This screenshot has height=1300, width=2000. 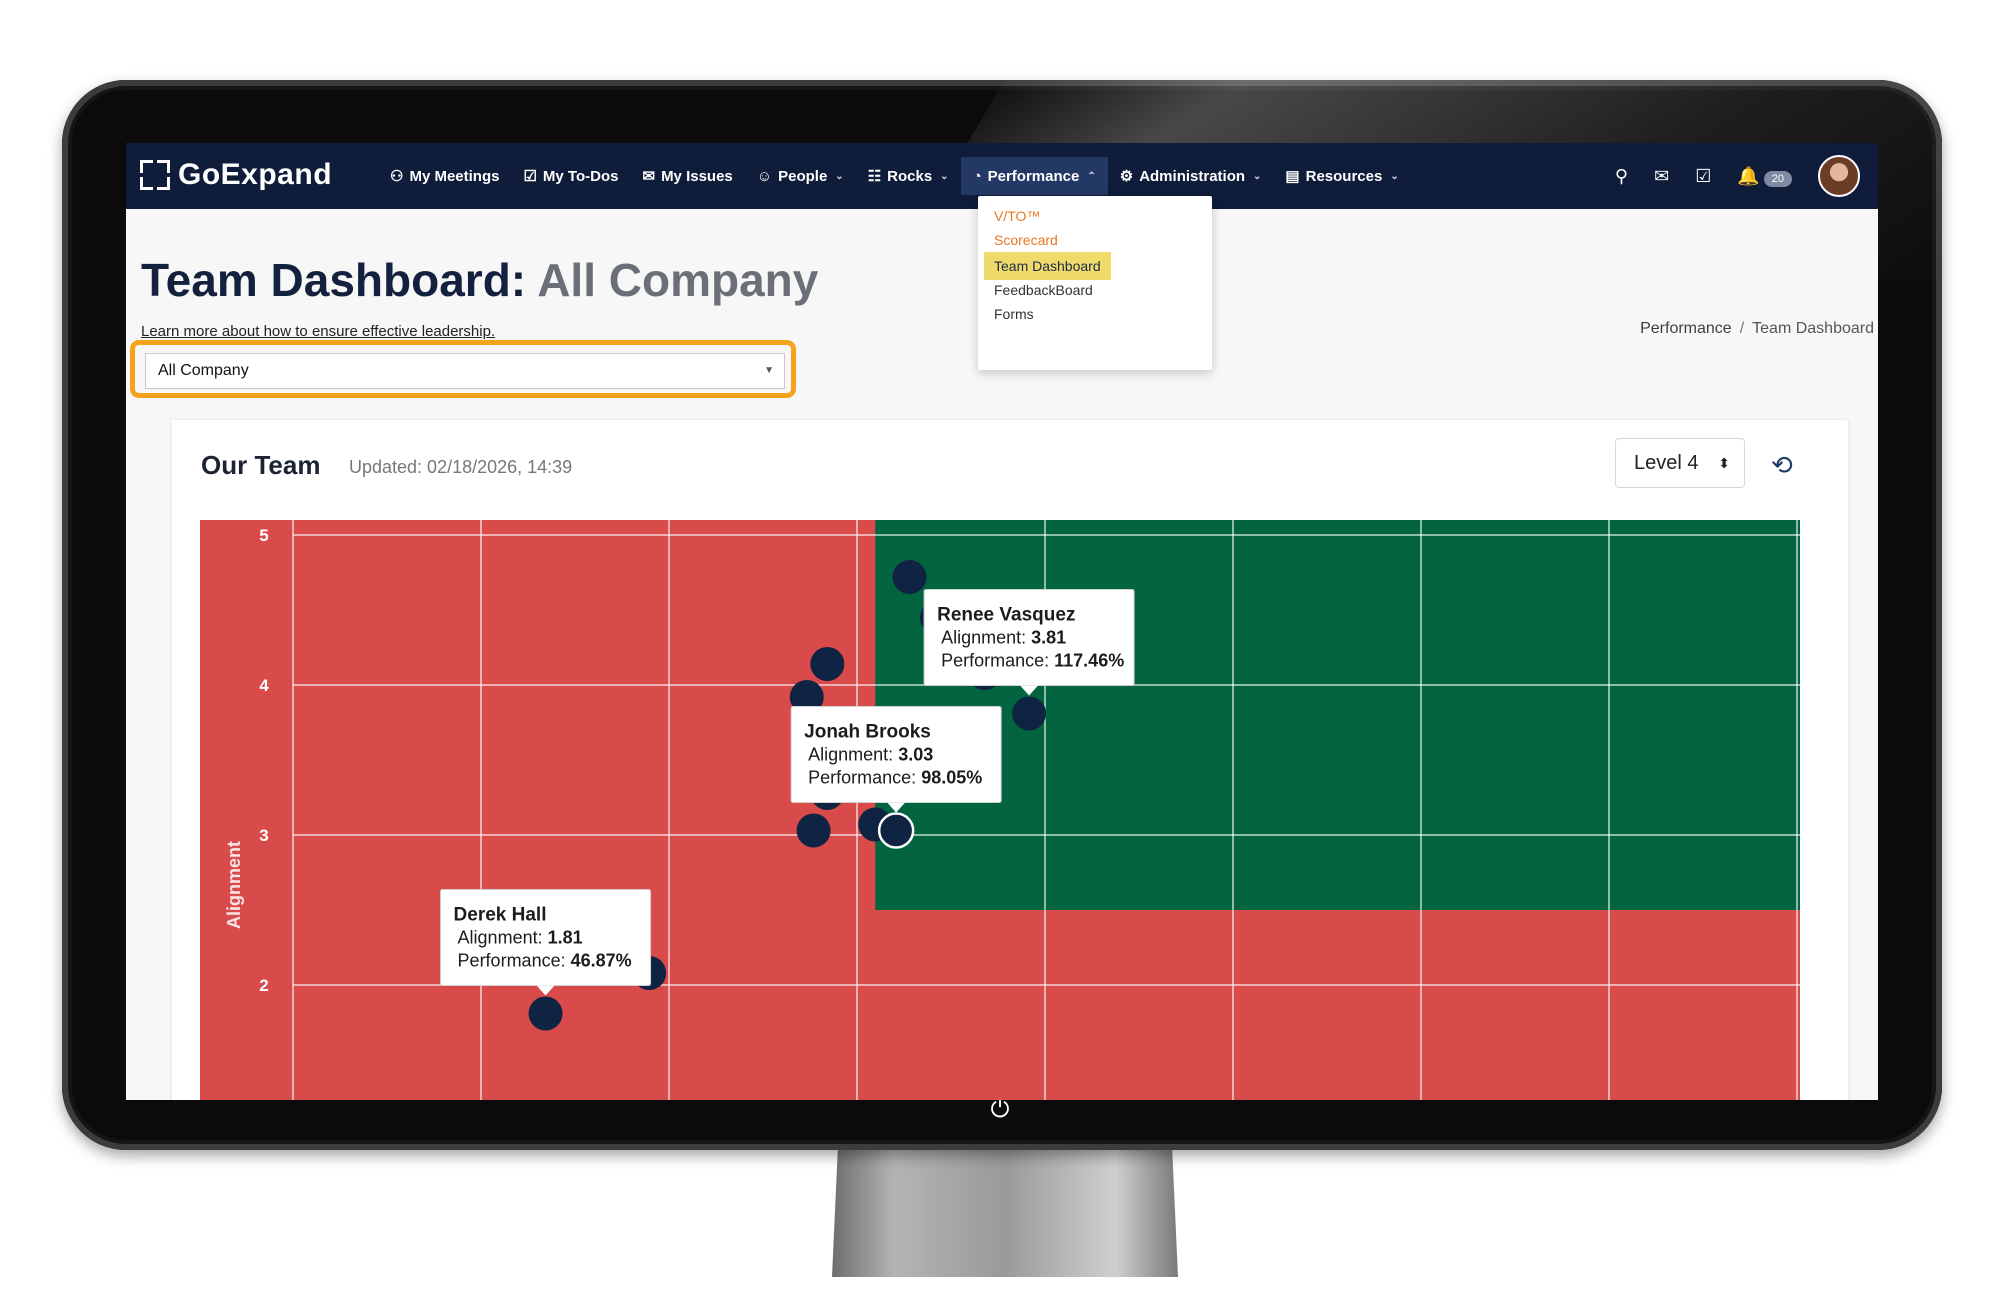 What do you see at coordinates (1662, 175) in the screenshot?
I see `chat-icon: ✉` at bounding box center [1662, 175].